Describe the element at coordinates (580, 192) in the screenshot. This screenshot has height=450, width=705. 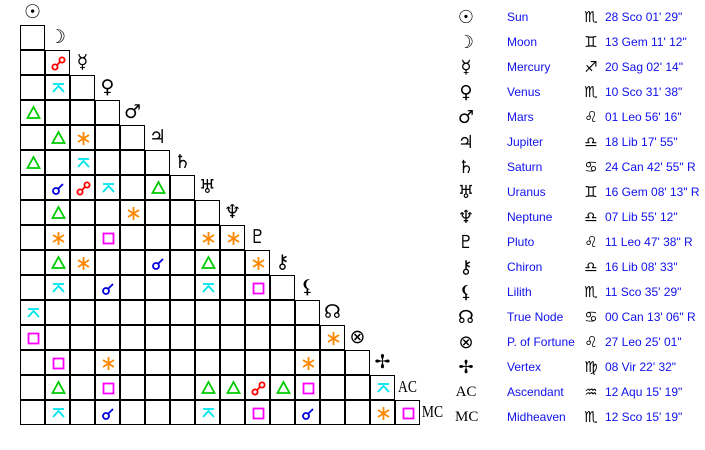
I see `list-item: ♅ Uranus ♊ 16 Gem 08' 13" R` at that location.